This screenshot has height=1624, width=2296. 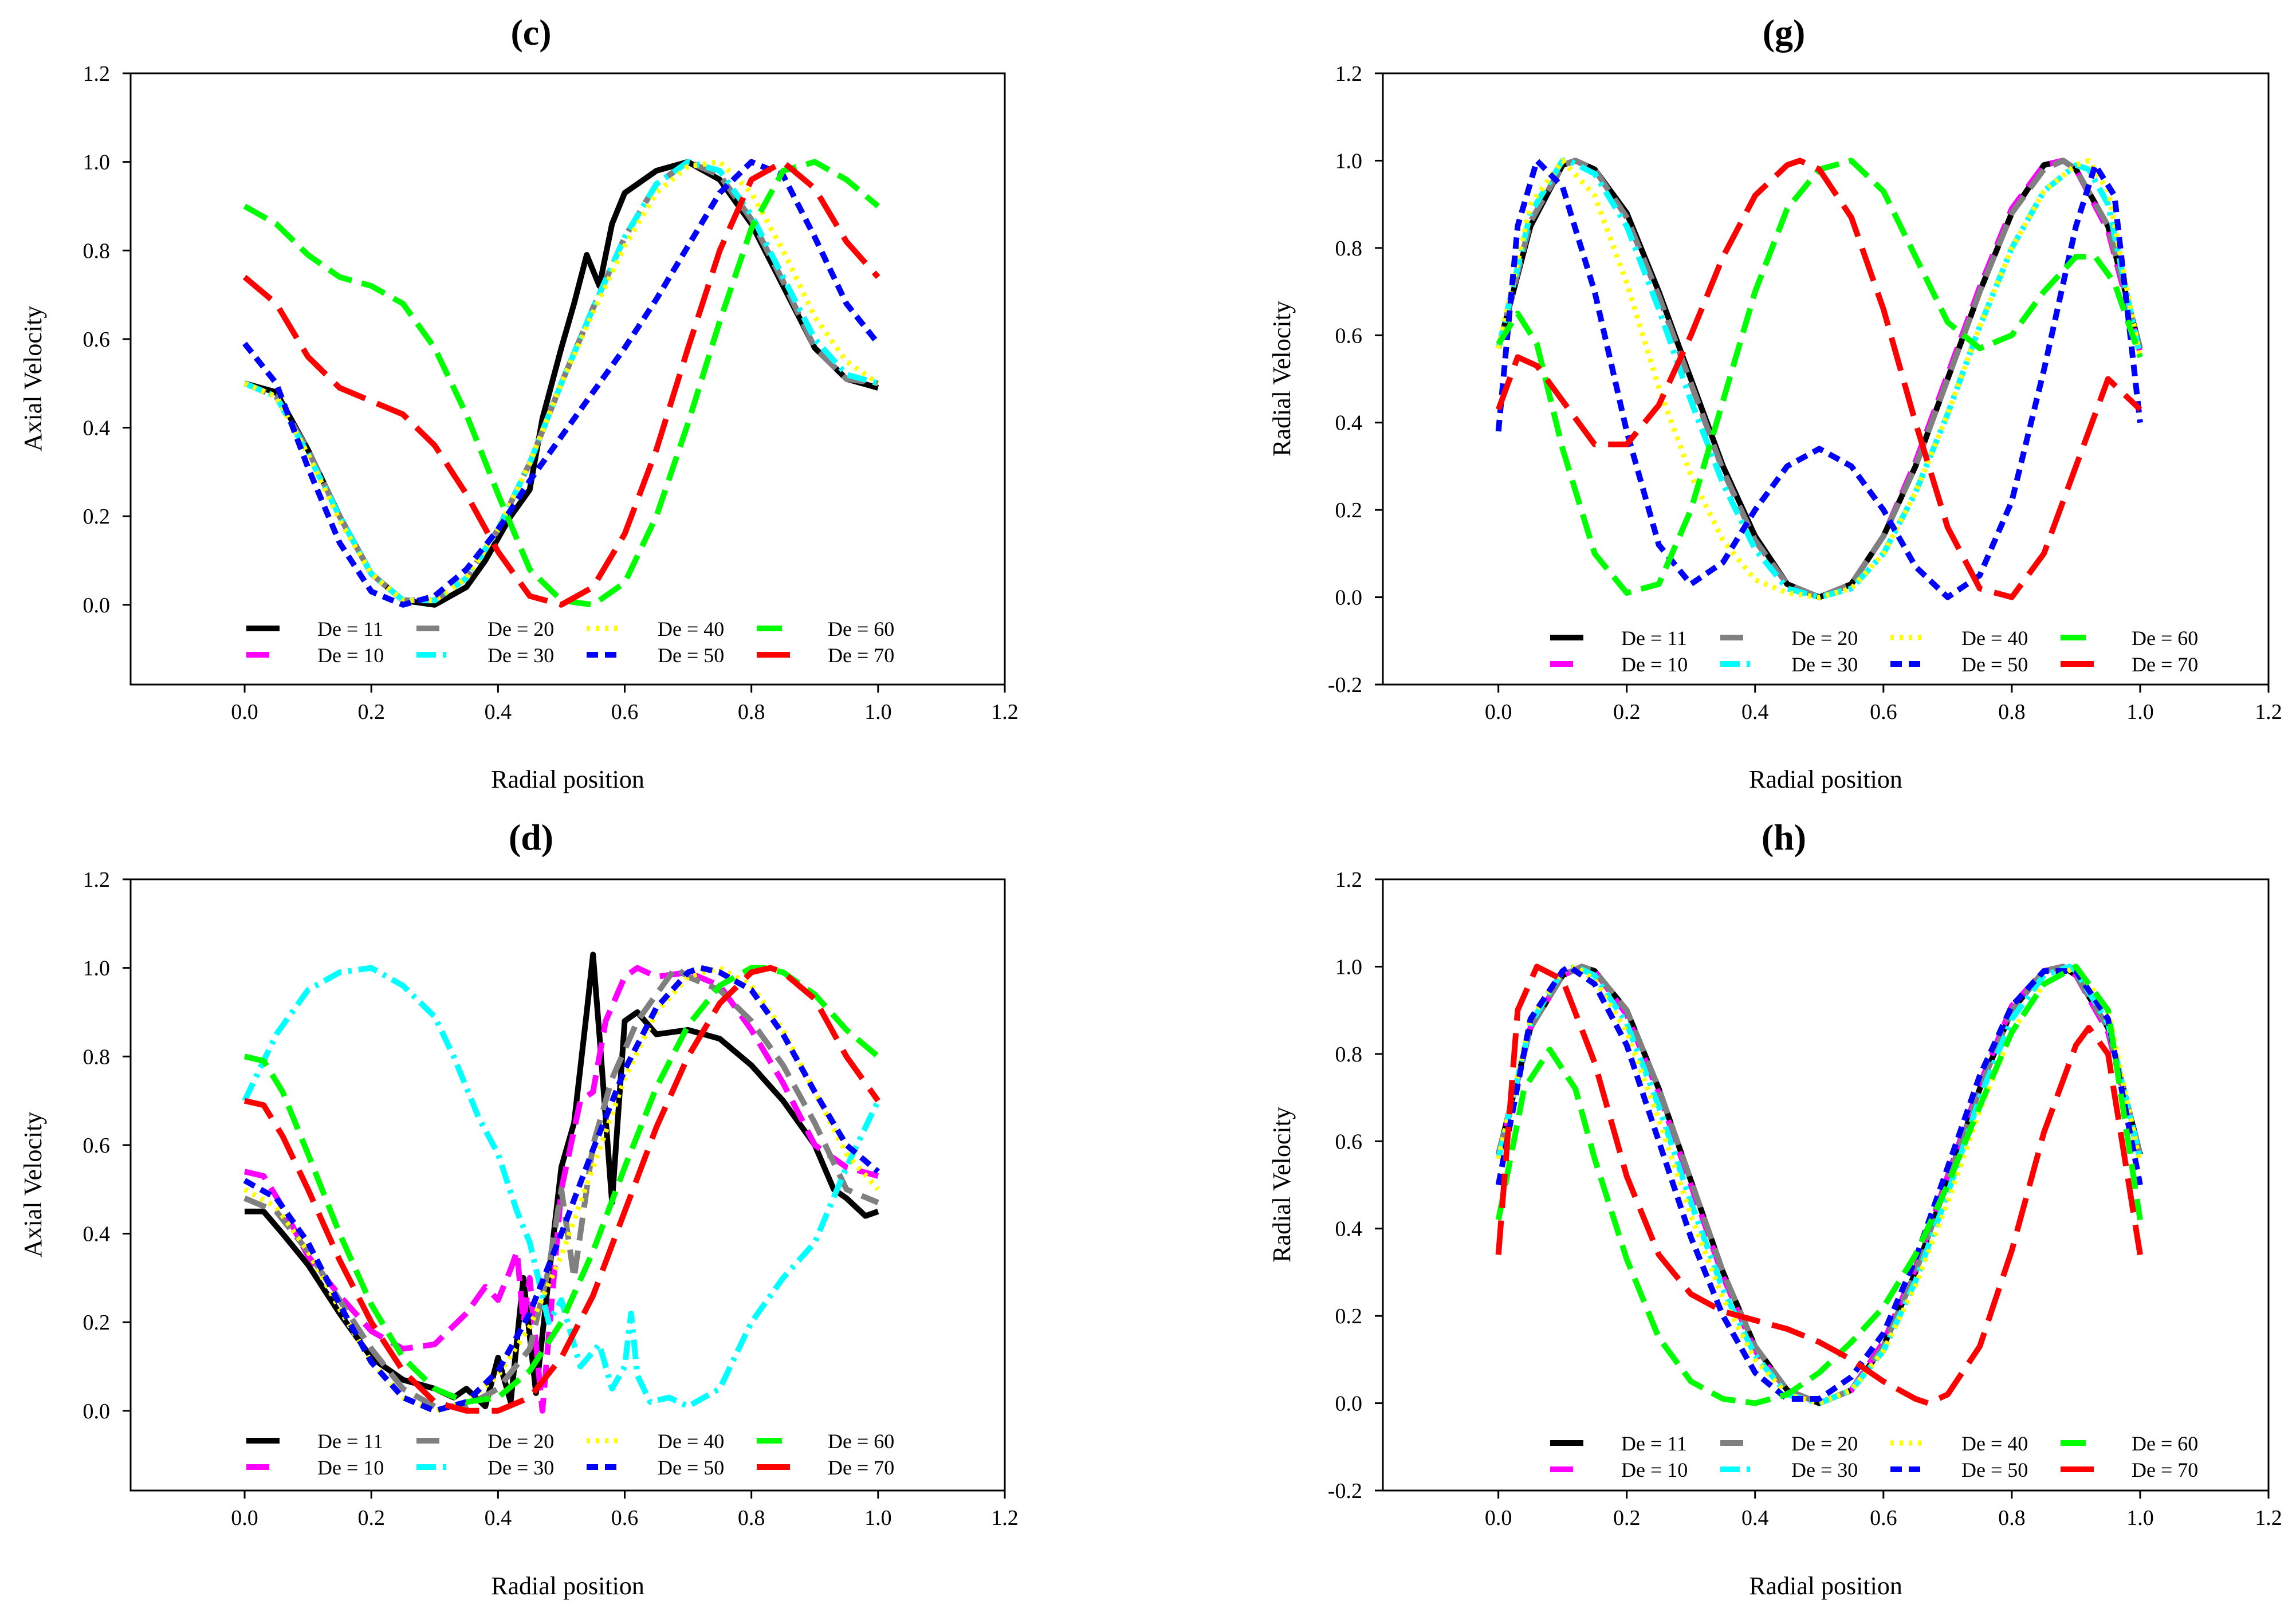 What do you see at coordinates (531, 32) in the screenshot?
I see `chart-title: (c)` at bounding box center [531, 32].